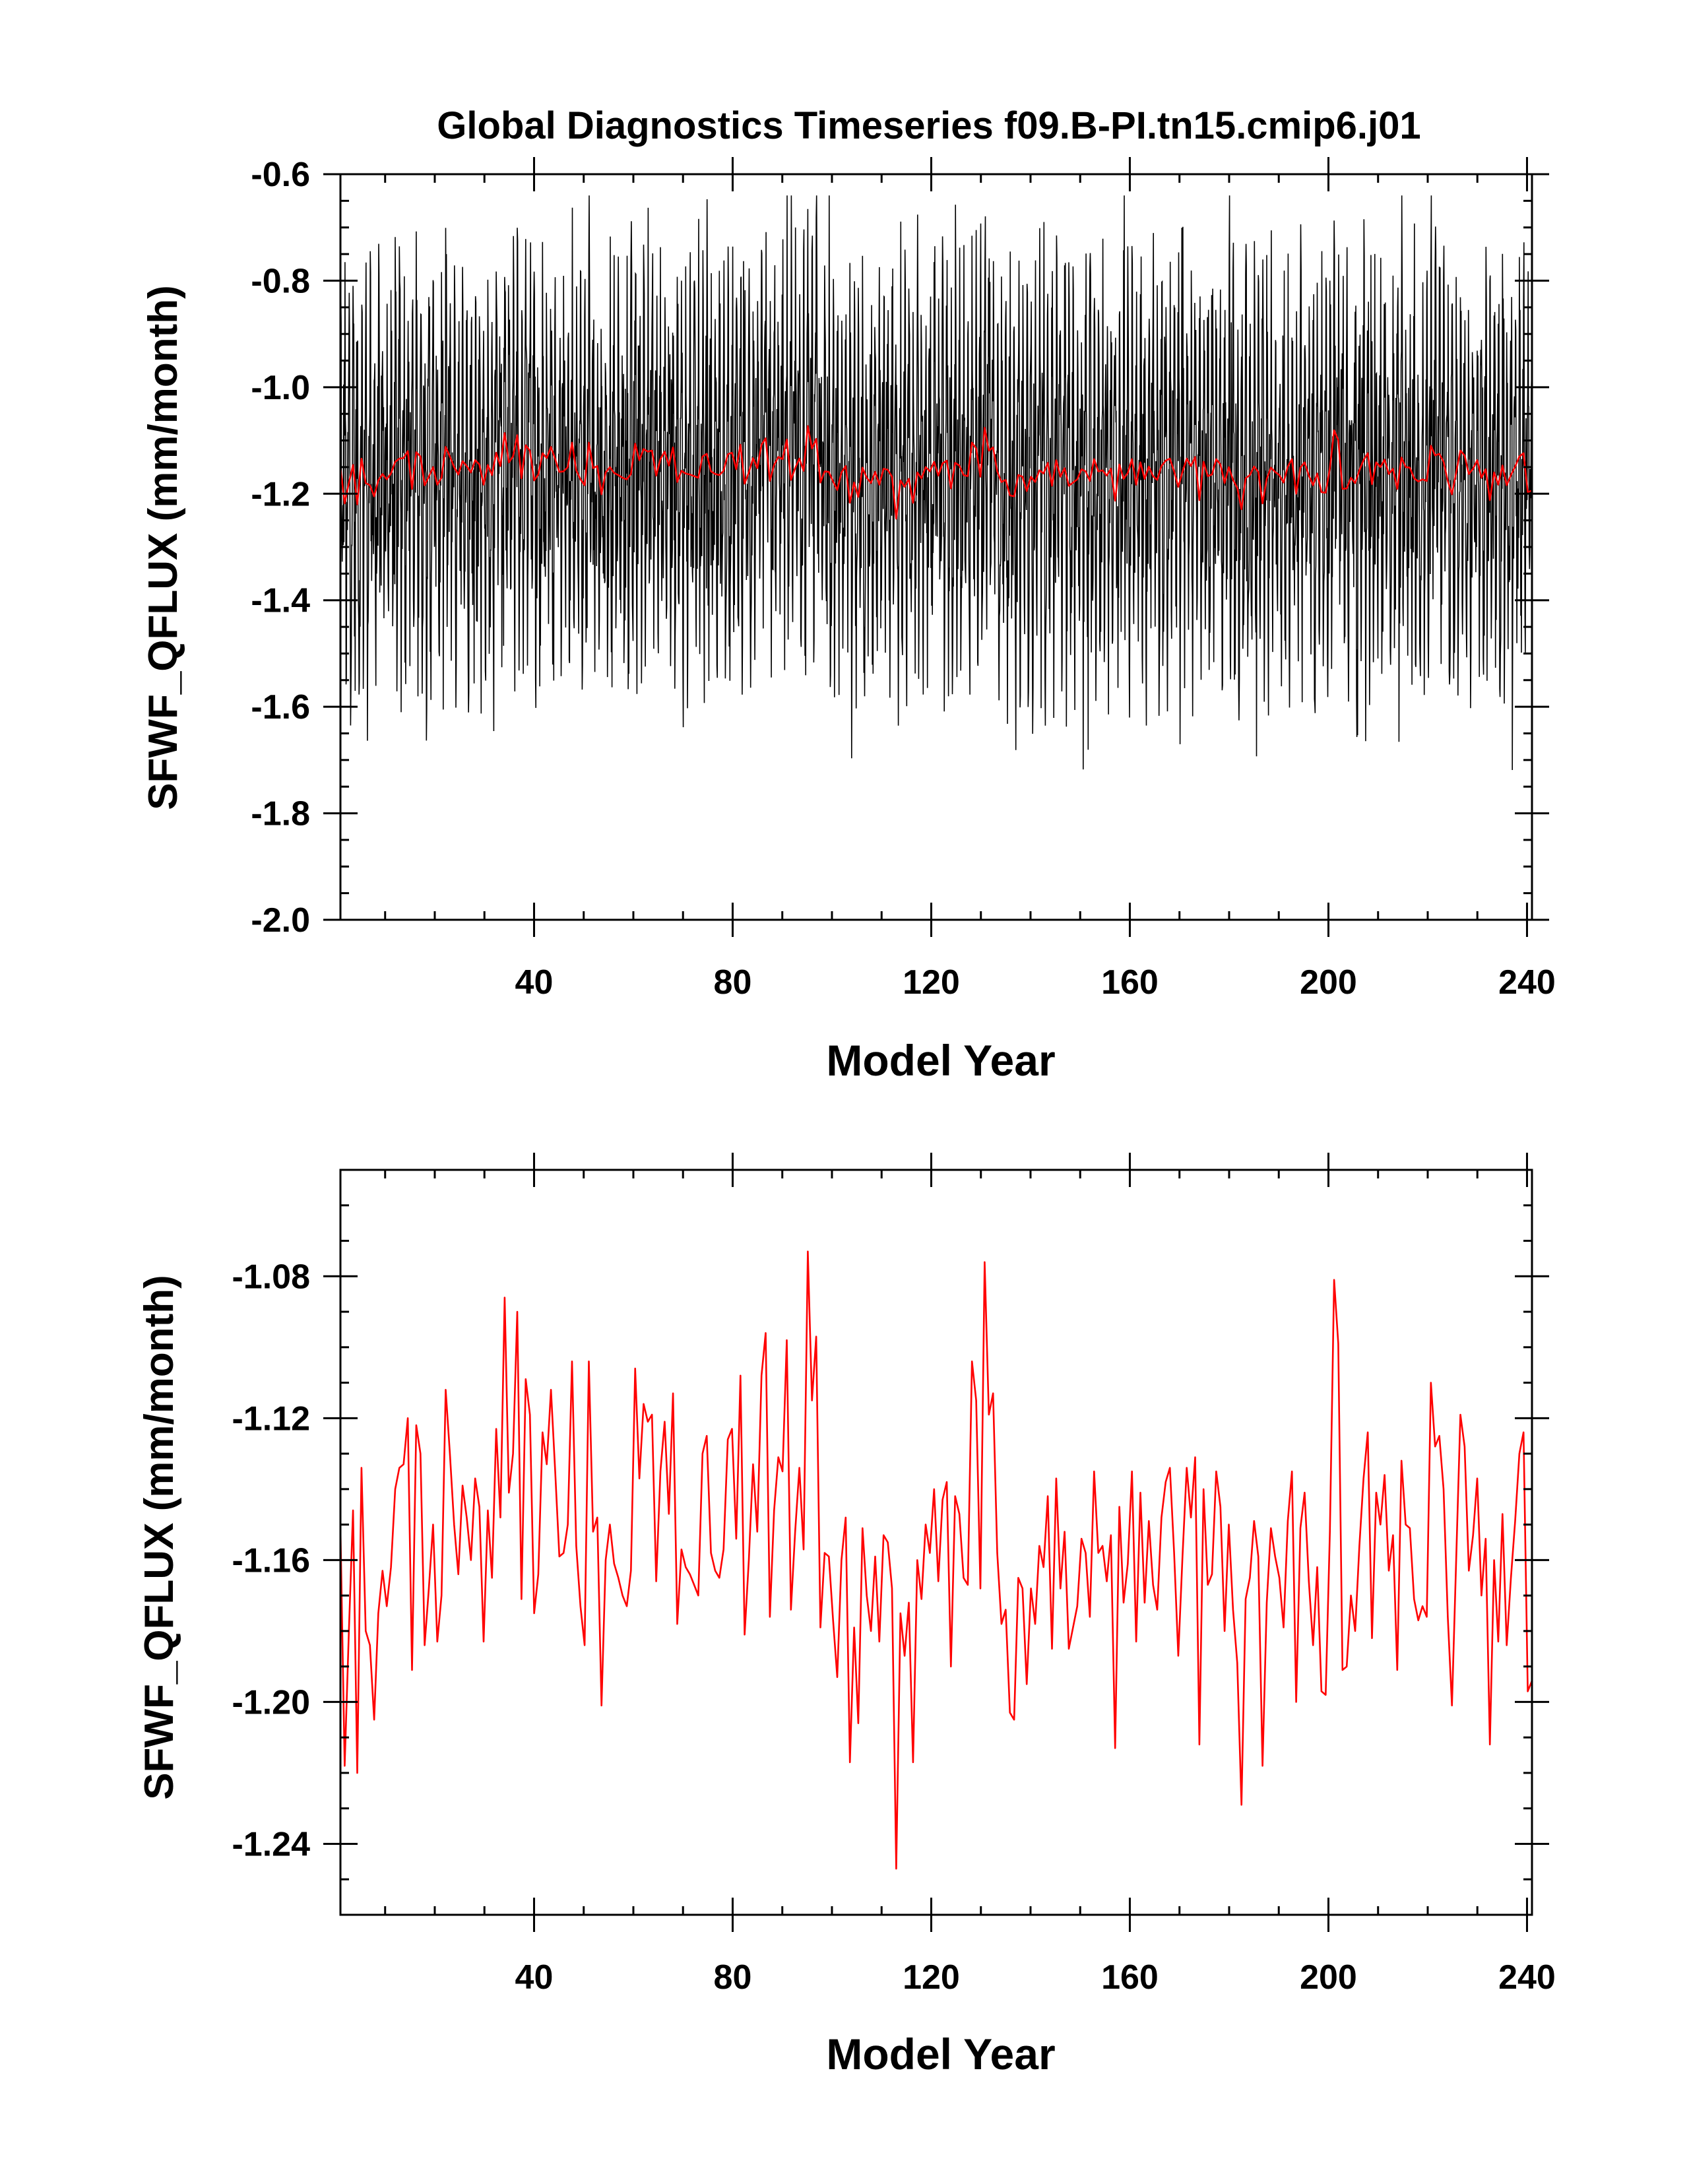  Describe the element at coordinates (280, 388) in the screenshot. I see `top-y-tick-label: -1.0` at that location.